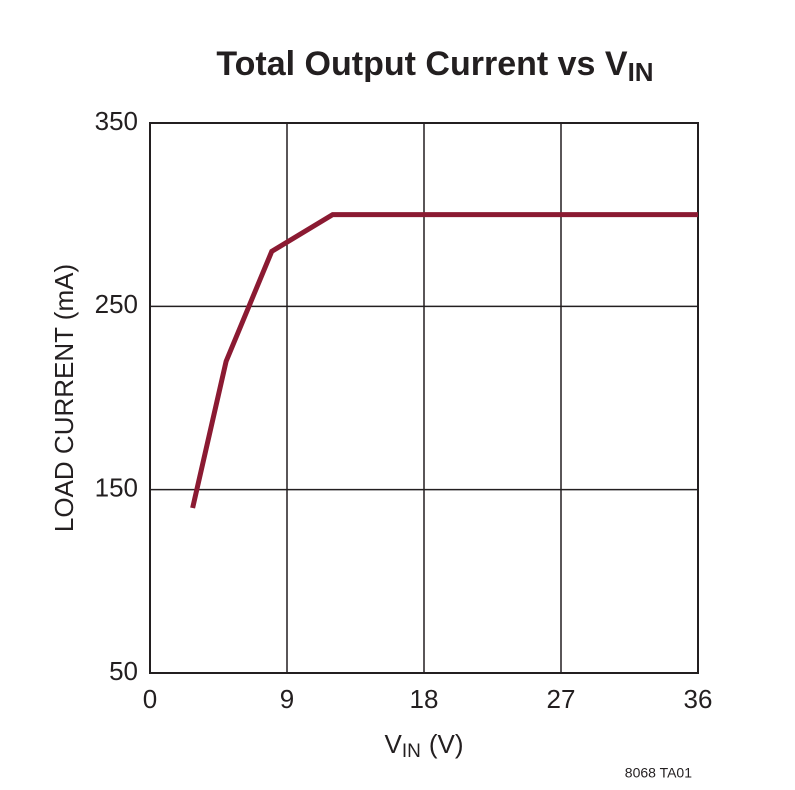 This screenshot has width=795, height=790. What do you see at coordinates (698, 699) in the screenshot?
I see `x-tick-label: 36` at bounding box center [698, 699].